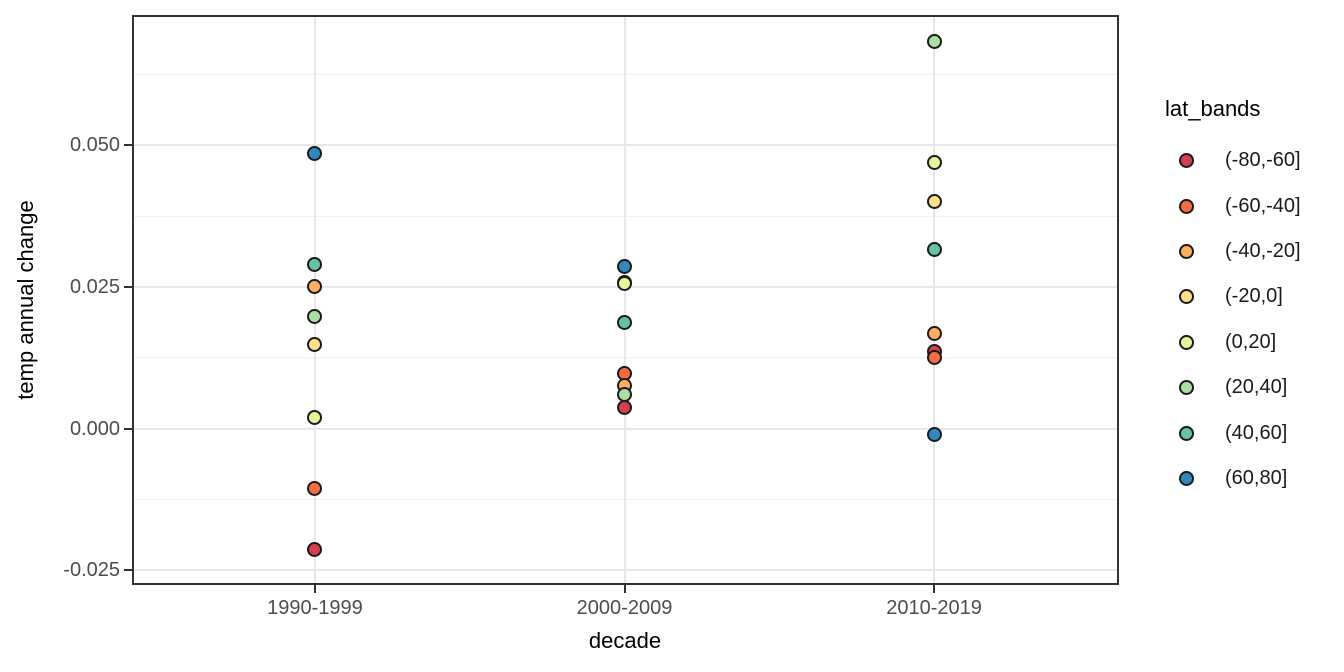 This screenshot has height=672, width=1344. I want to click on legend-item: (-20,0], so click(1233, 296).